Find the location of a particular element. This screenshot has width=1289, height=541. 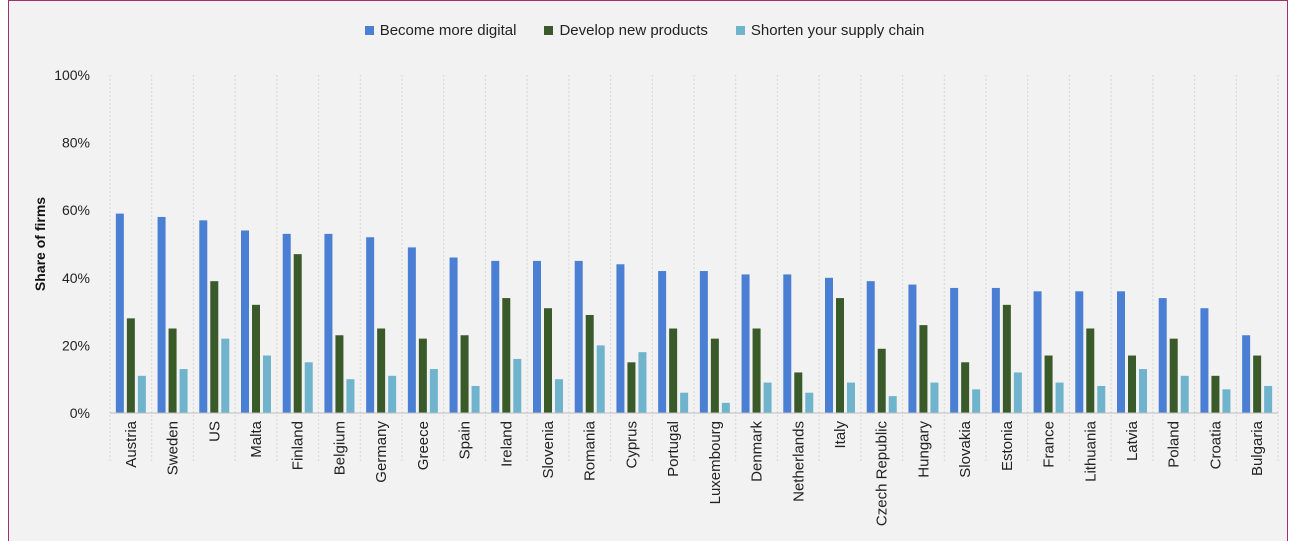

x-tick-label: Croatia is located at coordinates (1215, 444).